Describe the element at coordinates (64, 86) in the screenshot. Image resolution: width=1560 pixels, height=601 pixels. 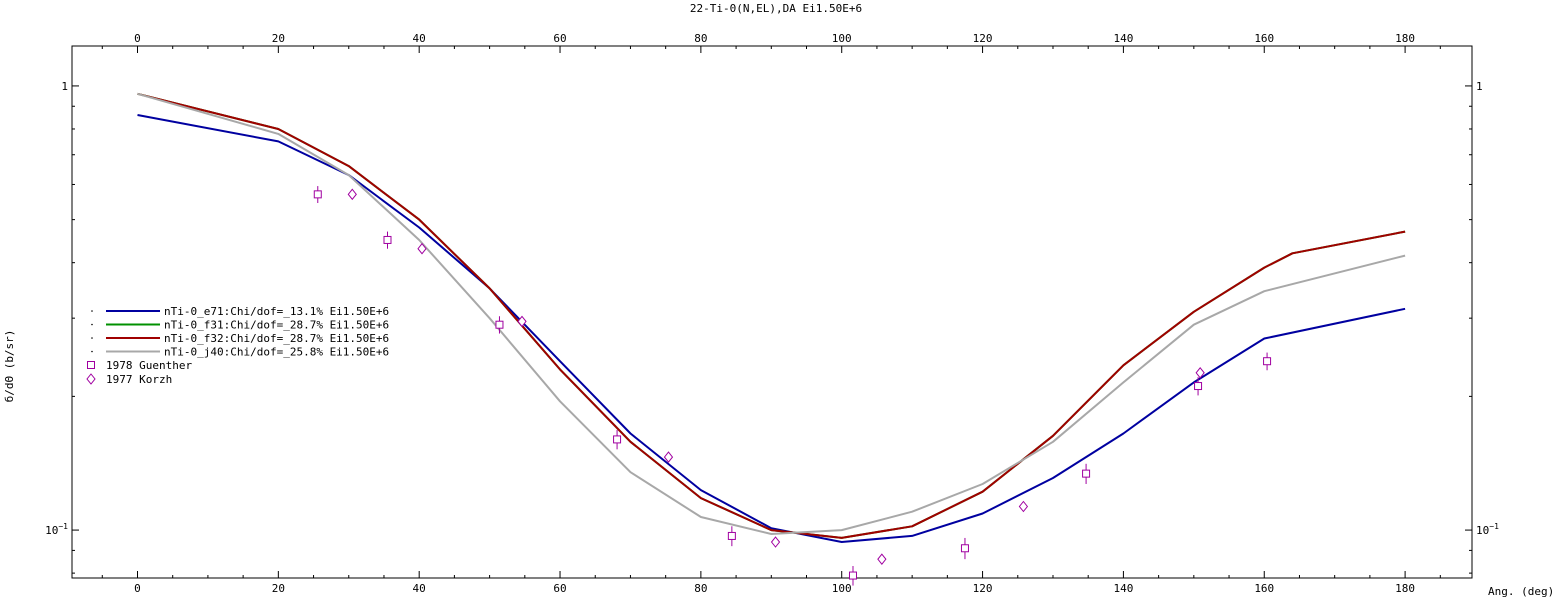
I see `y-tick-label: 1` at that location.